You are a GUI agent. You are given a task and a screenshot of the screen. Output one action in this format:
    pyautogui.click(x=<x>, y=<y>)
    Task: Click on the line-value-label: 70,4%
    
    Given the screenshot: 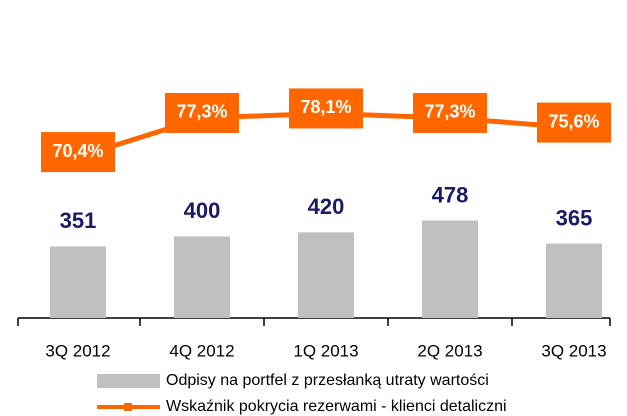 What is the action you would take?
    pyautogui.click(x=77, y=151)
    